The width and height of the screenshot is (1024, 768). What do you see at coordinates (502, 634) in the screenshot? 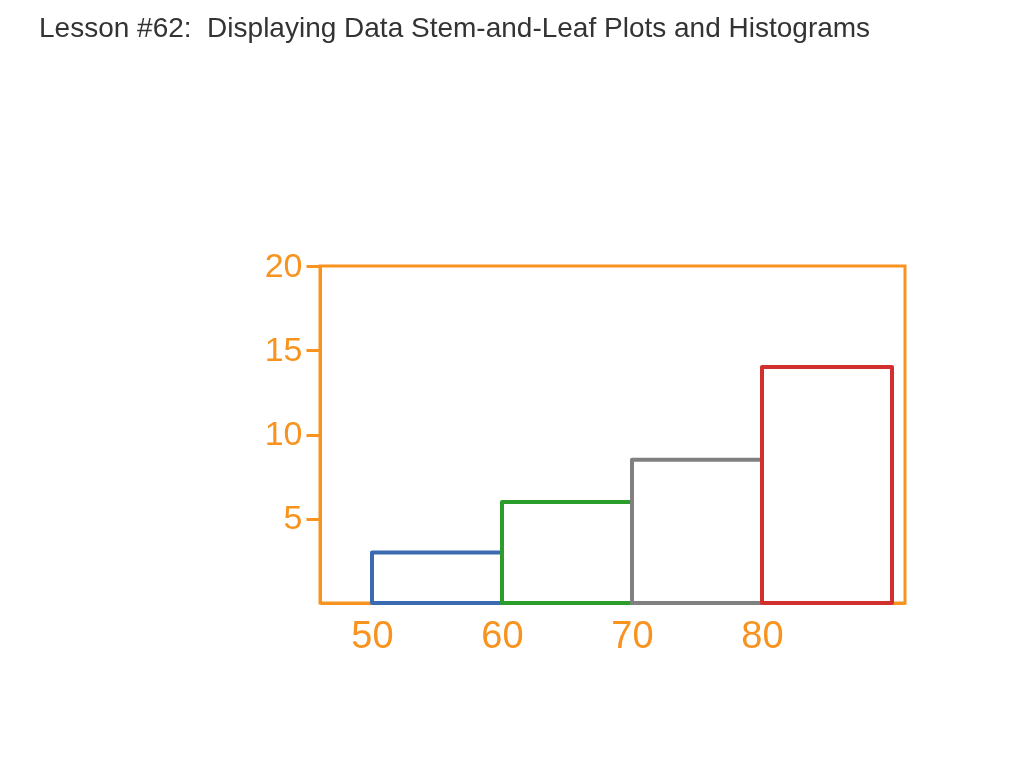
I see `x-tick-label: 60` at bounding box center [502, 634].